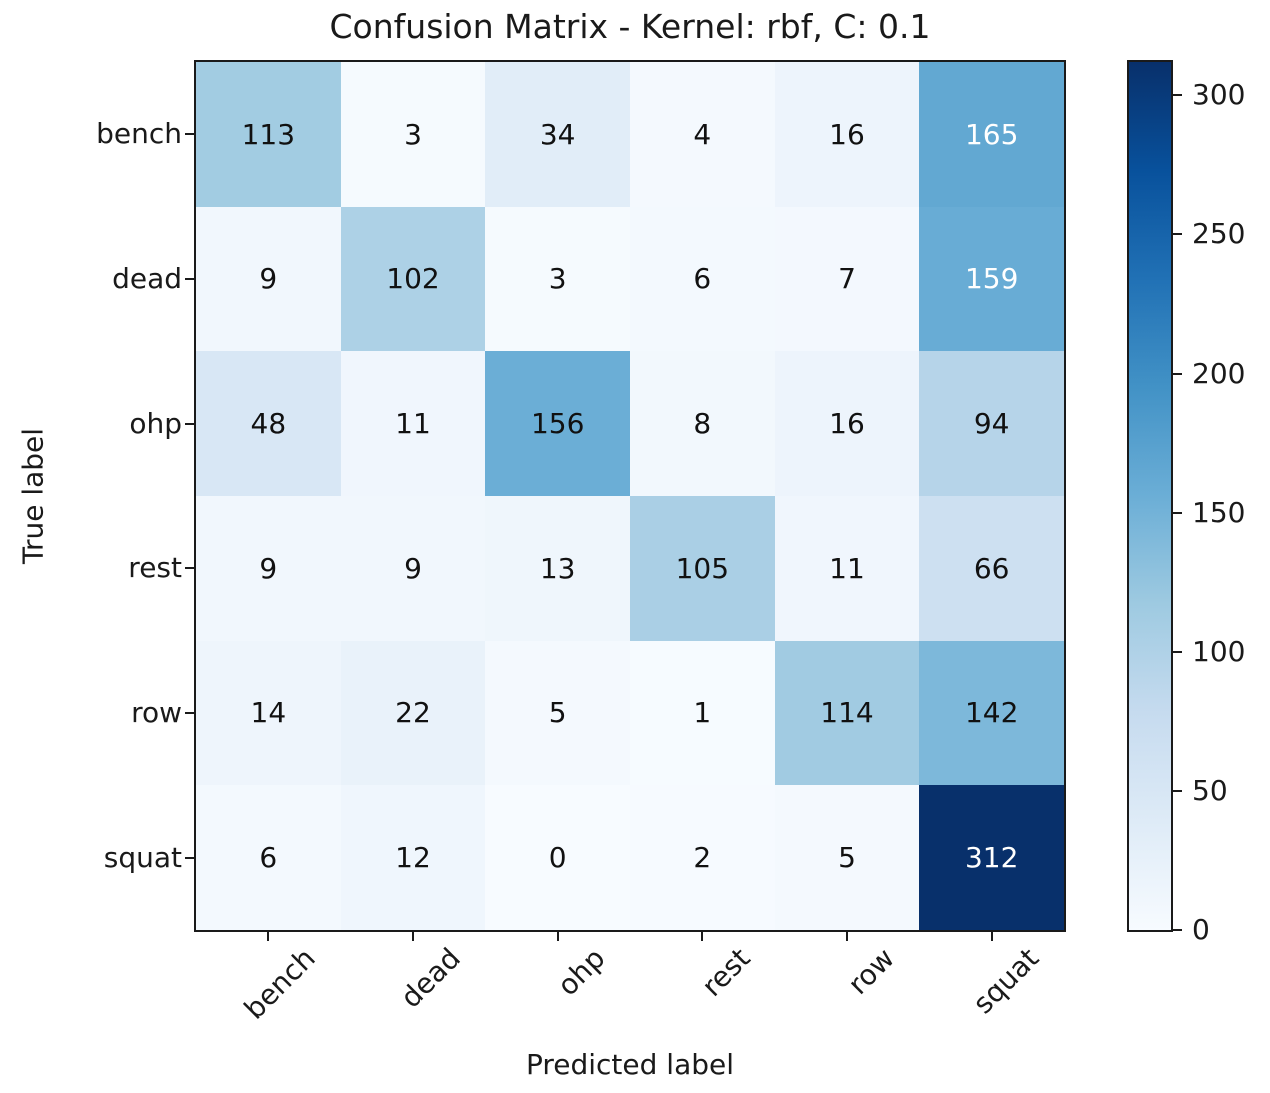  Describe the element at coordinates (1150, 496) in the screenshot. I see `colorbar` at that location.